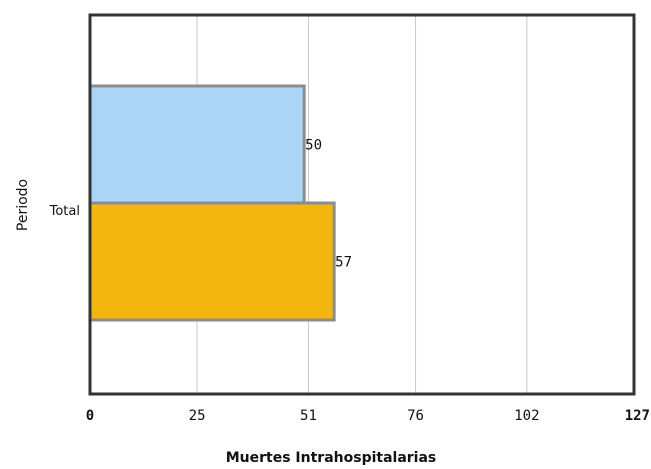 The image size is (651, 469). I want to click on bar-value-label: 50, so click(313, 146).